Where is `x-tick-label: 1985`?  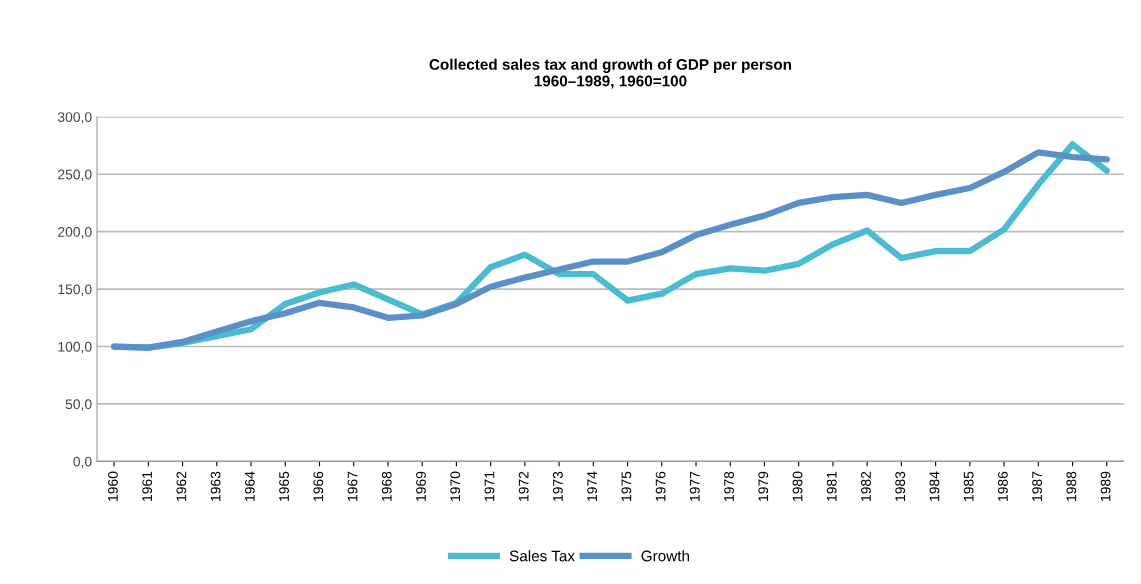 x-tick-label: 1985 is located at coordinates (968, 486).